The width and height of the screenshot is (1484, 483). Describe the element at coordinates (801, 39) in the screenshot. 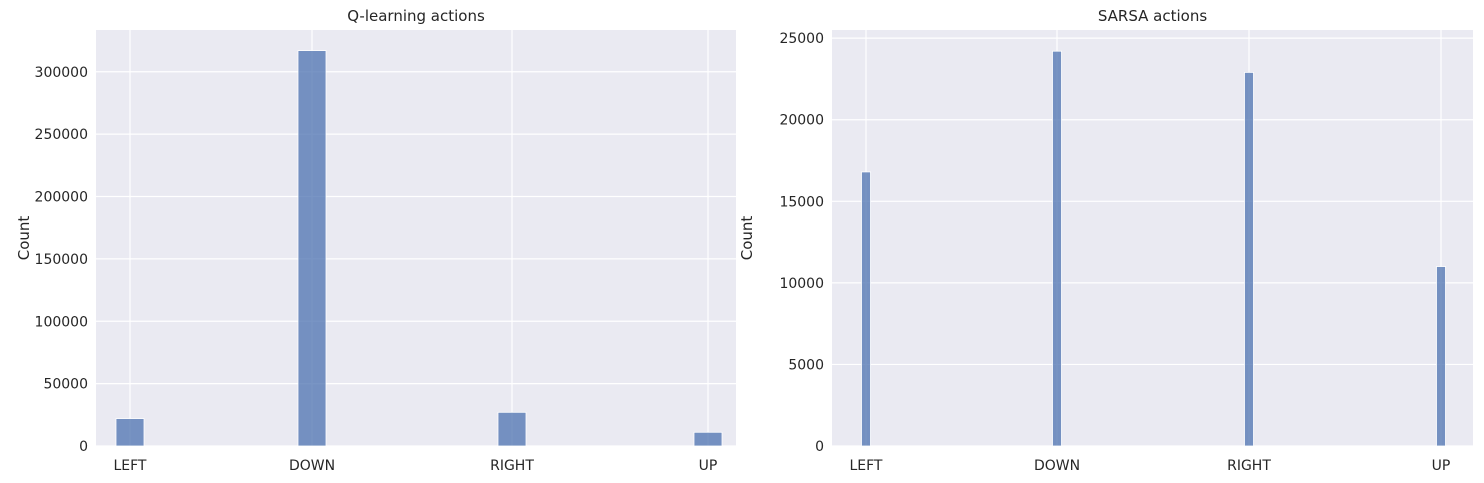

I see `y-tick-label: 25000` at that location.